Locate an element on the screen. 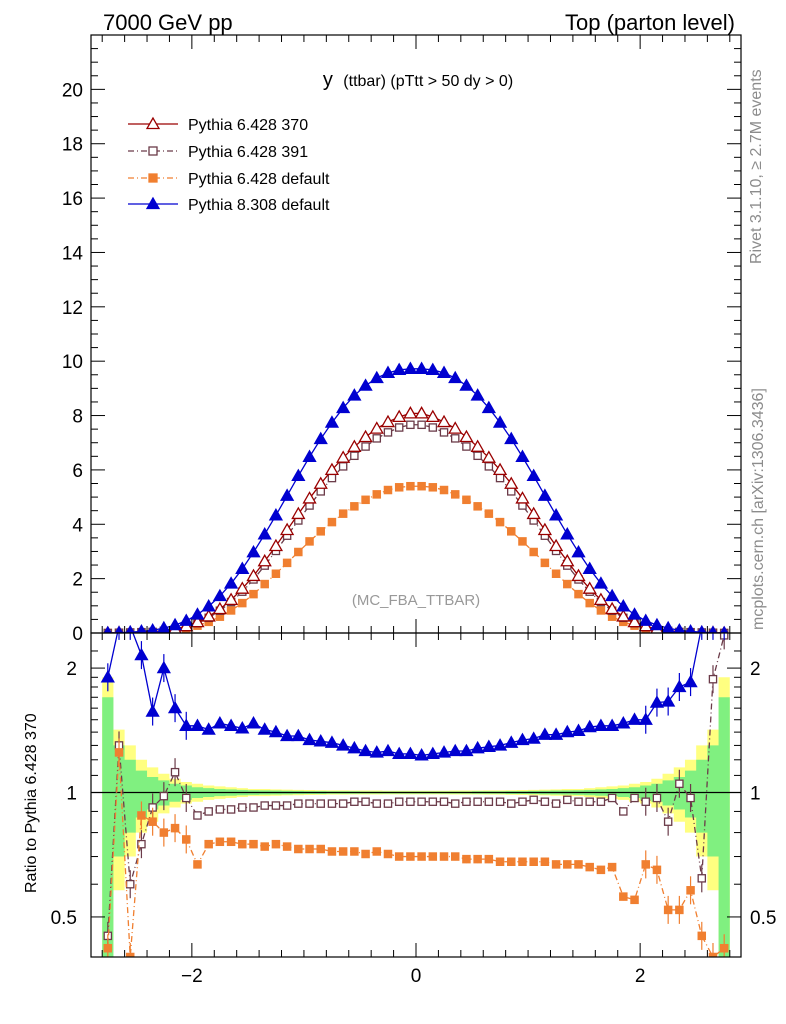  plot-title: y (ttbar) (pTtt > 50 dy > 0) is located at coordinates (418, 80).